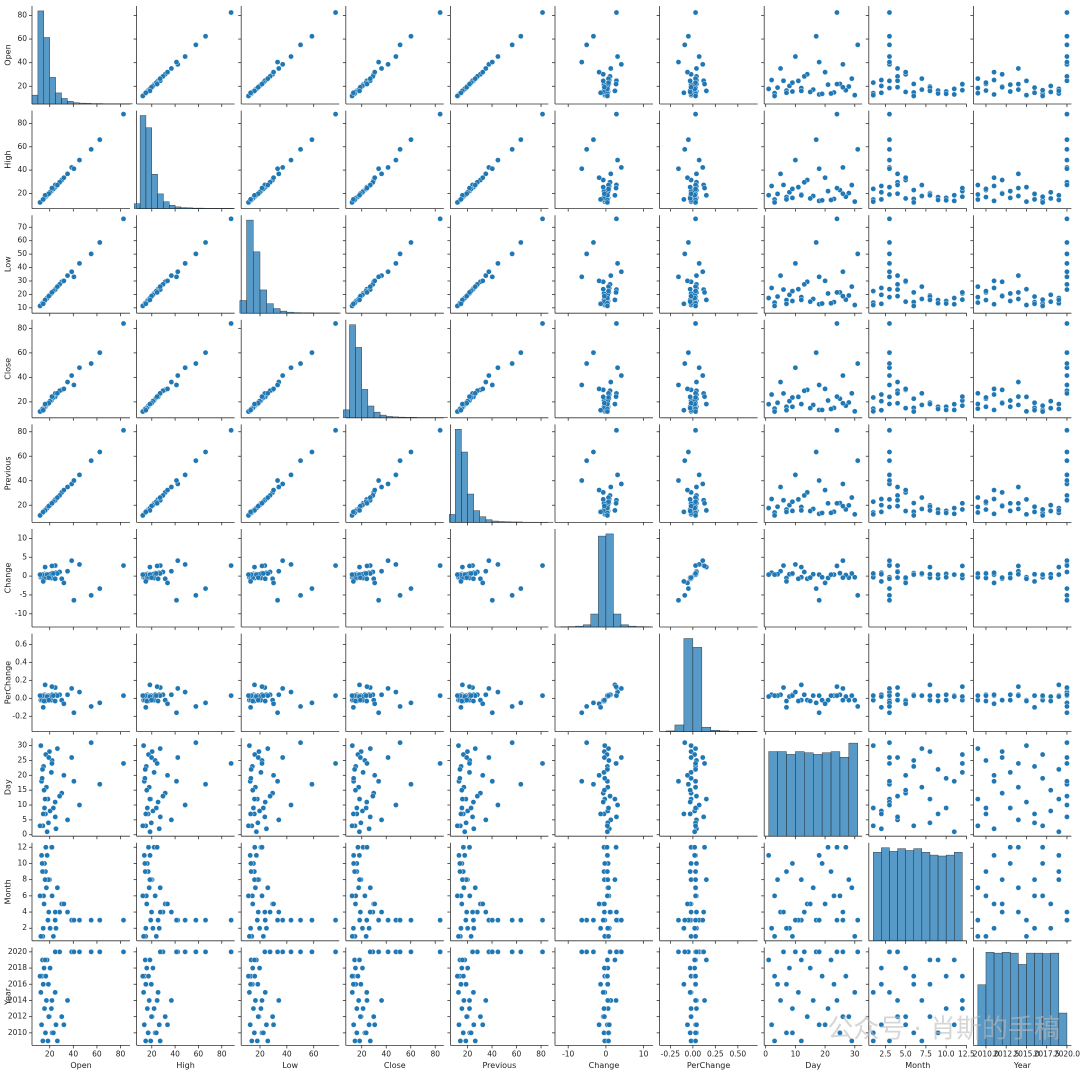 This screenshot has height=1080, width=1080. What do you see at coordinates (21, 613) in the screenshot?
I see `y-tick-label: -10` at bounding box center [21, 613].